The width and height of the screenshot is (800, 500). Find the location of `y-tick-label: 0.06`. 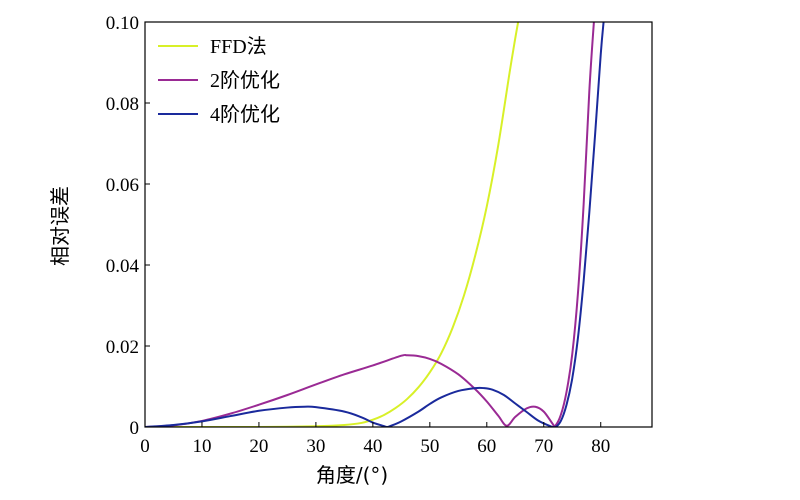

y-tick-label: 0.06 is located at coordinates (122, 185).